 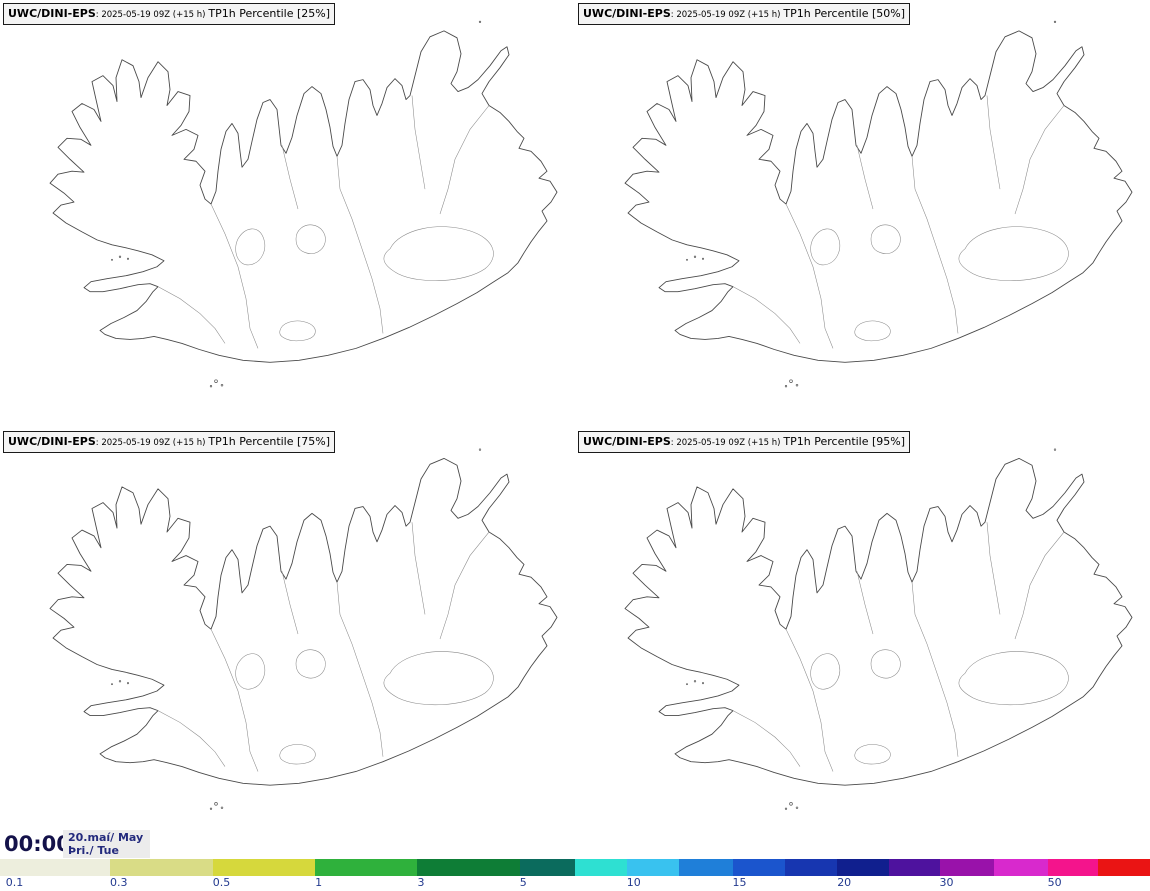 What do you see at coordinates (844, 13) in the screenshot?
I see `panel-title: TP1h Percentile [50%]` at bounding box center [844, 13].